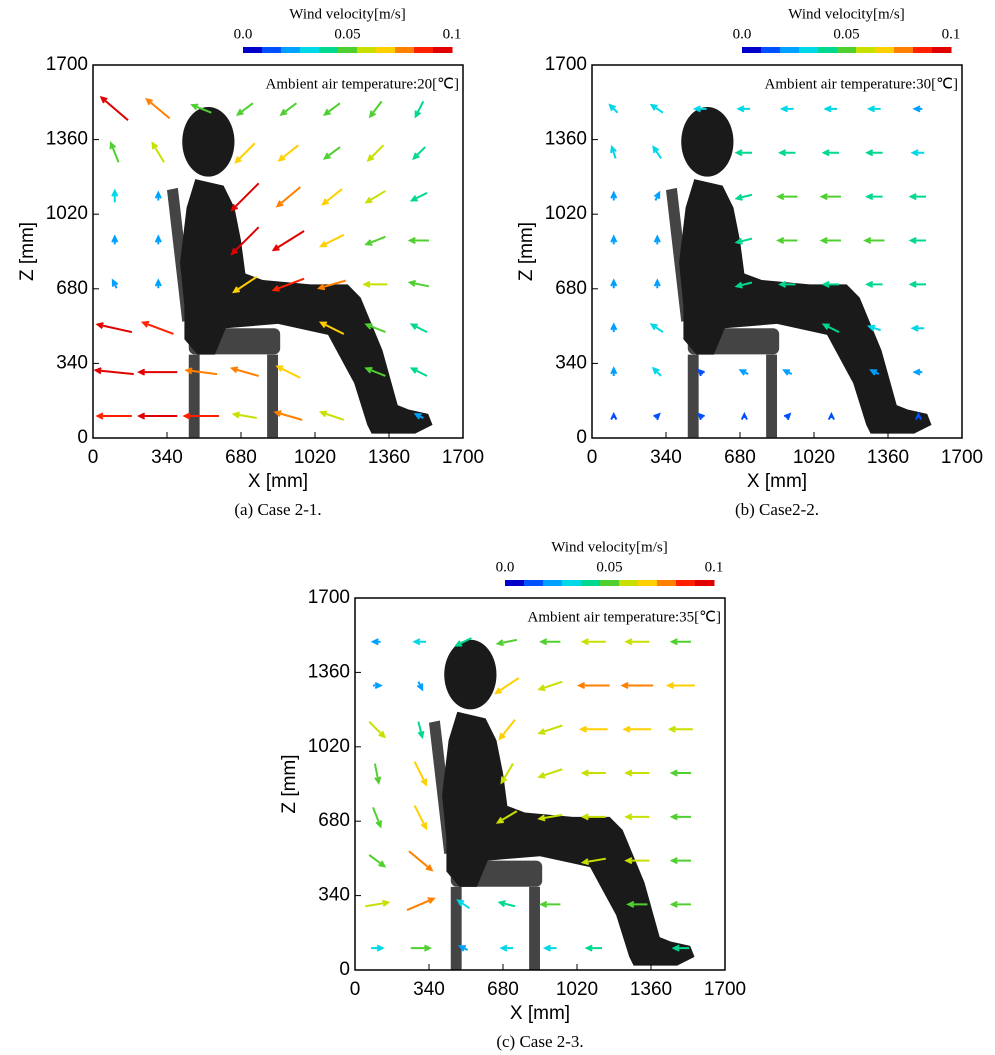  What do you see at coordinates (505, 567) in the screenshot?
I see `colorbar-tick-label: 0.0` at bounding box center [505, 567].